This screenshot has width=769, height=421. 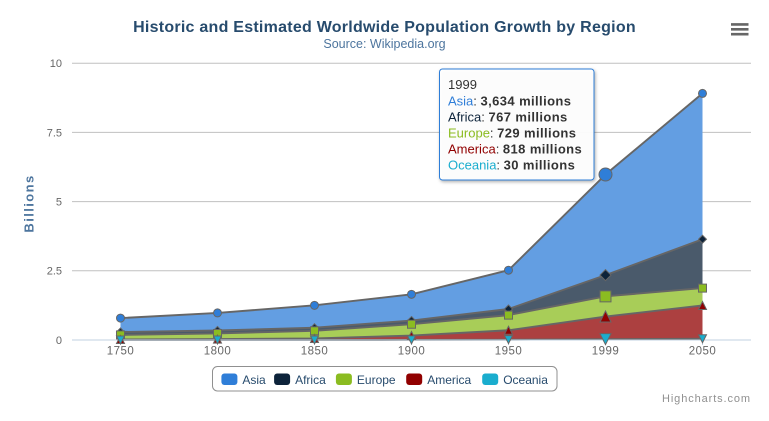 What do you see at coordinates (29, 203) in the screenshot?
I see `svg-text: Billions` at bounding box center [29, 203].